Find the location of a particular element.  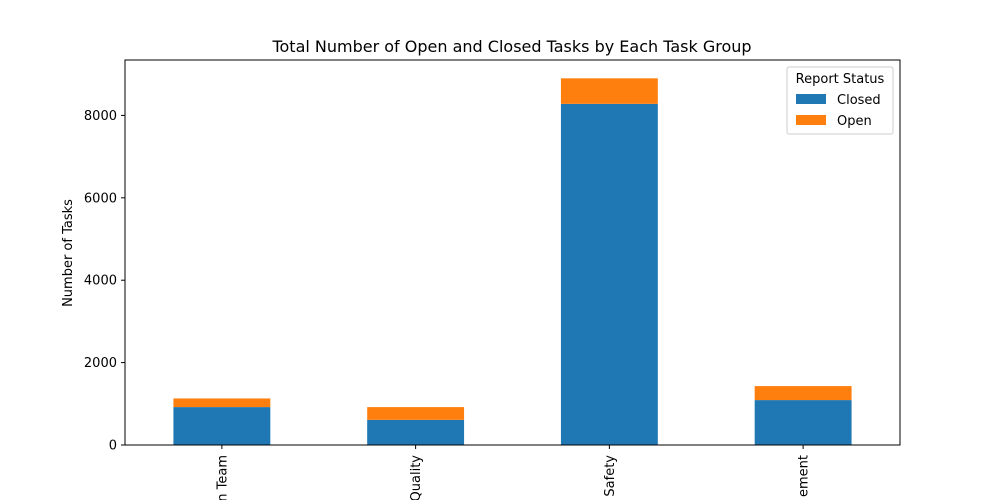

y-tick-label: 0 is located at coordinates (113, 446).